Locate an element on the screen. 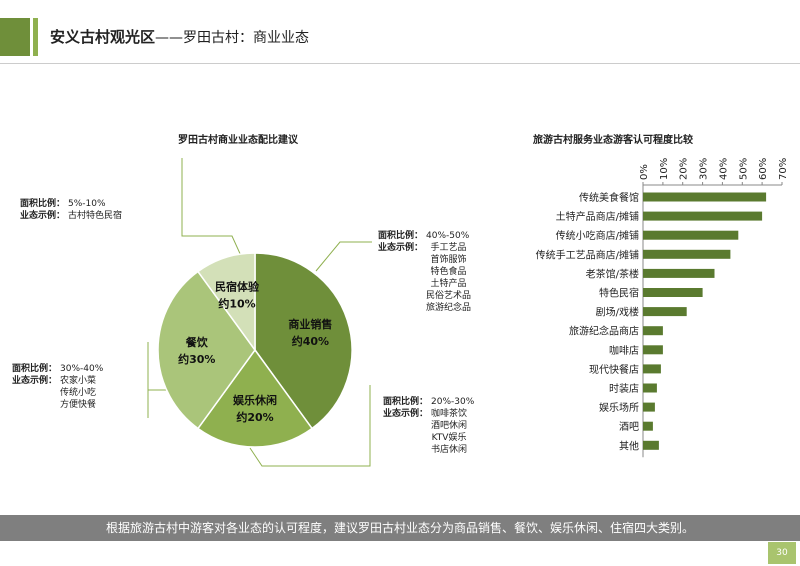 This screenshot has height=566, width=800. annotation-canyin: 面积比例： 30%-40% 业态示例： 农家小菜 传统小吃 方便快餐 is located at coordinates (58, 387).